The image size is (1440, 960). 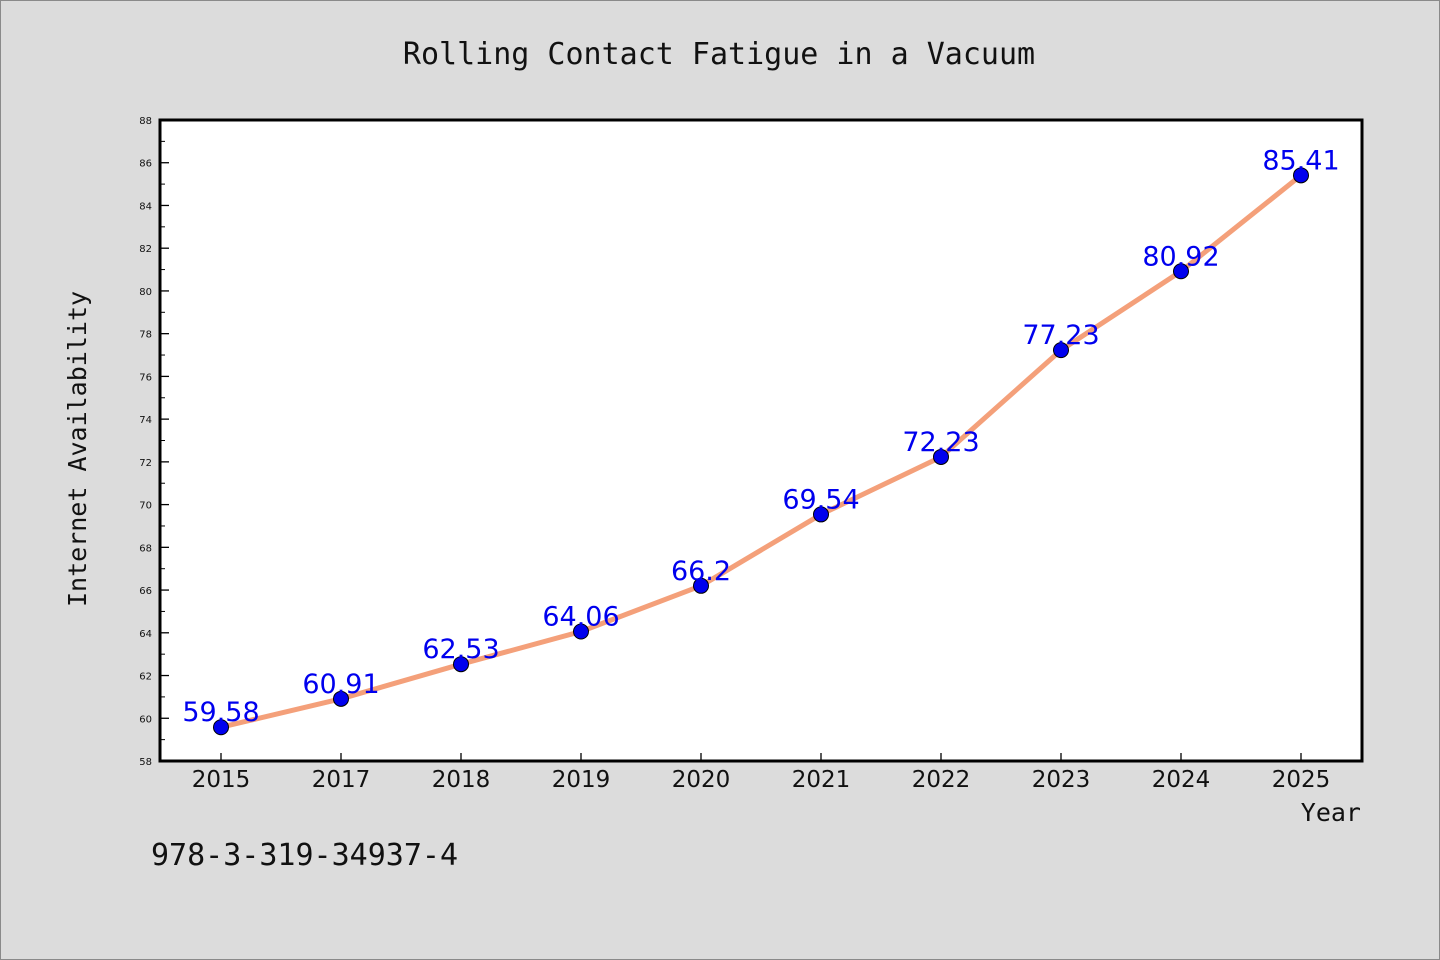 I want to click on y-tick-label: 60, so click(x=145, y=719).